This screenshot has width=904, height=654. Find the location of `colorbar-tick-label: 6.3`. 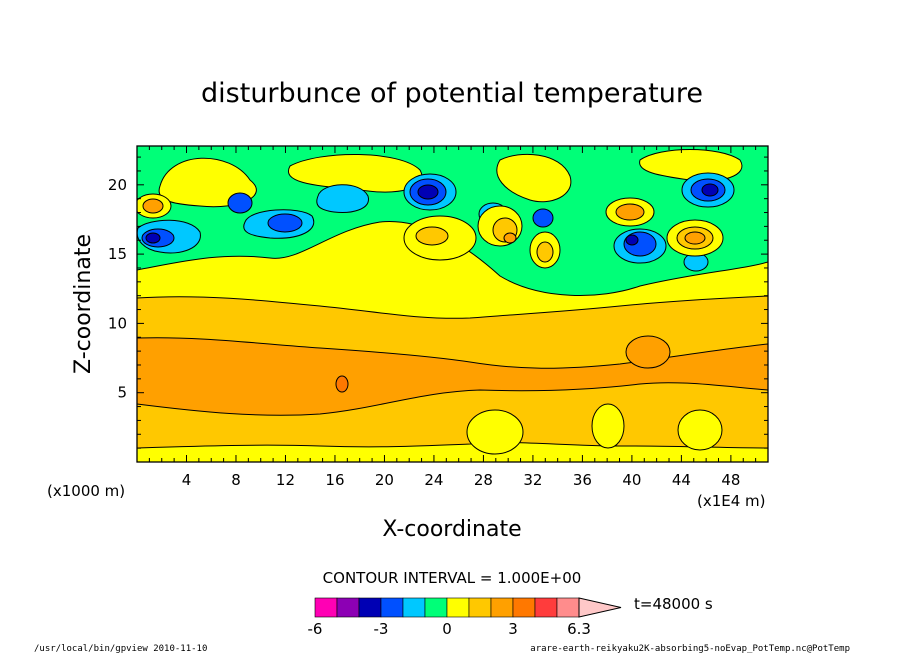

colorbar-tick-label: 6.3 is located at coordinates (579, 629).